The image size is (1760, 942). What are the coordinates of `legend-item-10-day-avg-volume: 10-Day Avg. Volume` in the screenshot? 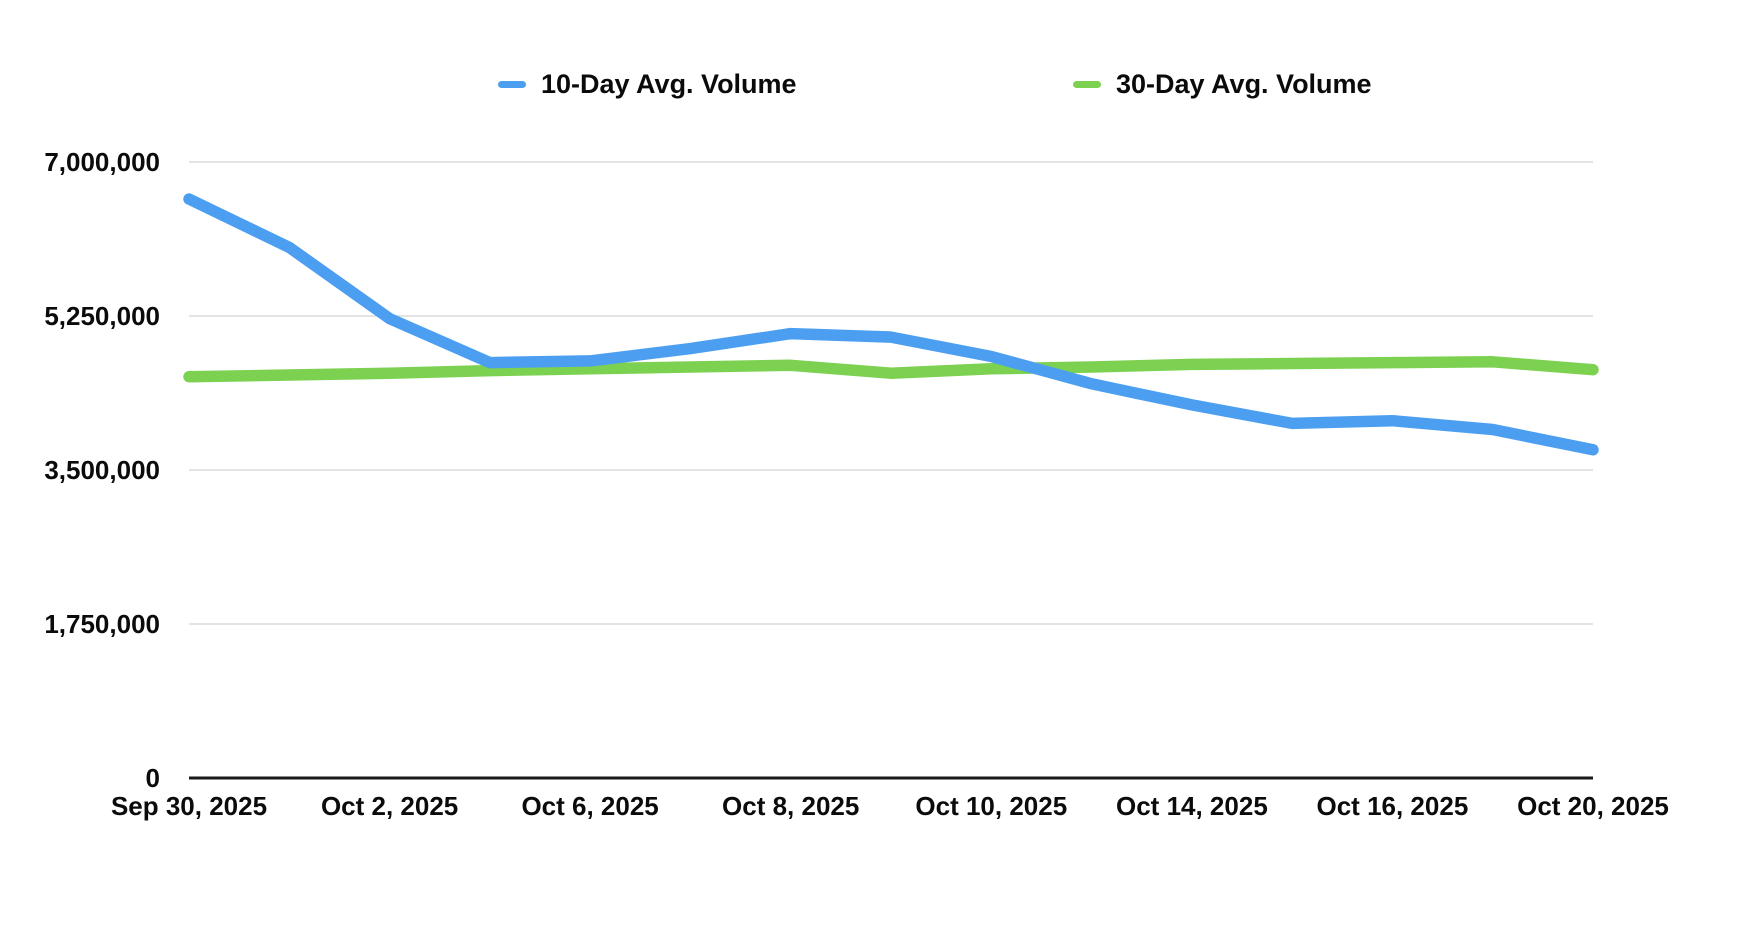 It's located at (647, 84).